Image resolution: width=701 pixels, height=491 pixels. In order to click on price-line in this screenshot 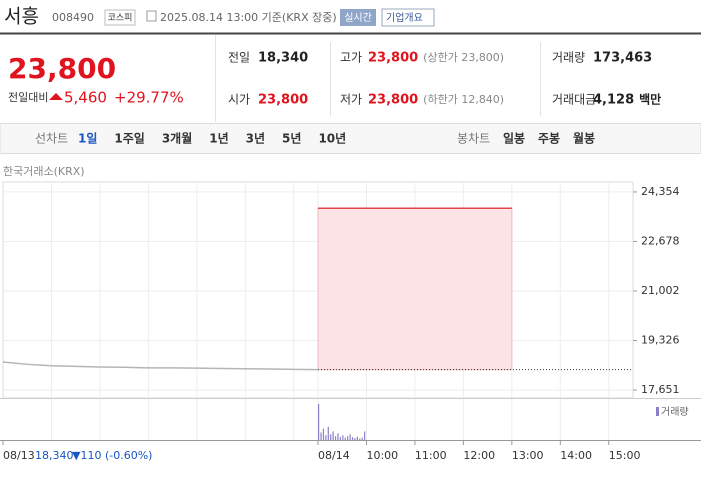, I will do `click(160, 366)`.